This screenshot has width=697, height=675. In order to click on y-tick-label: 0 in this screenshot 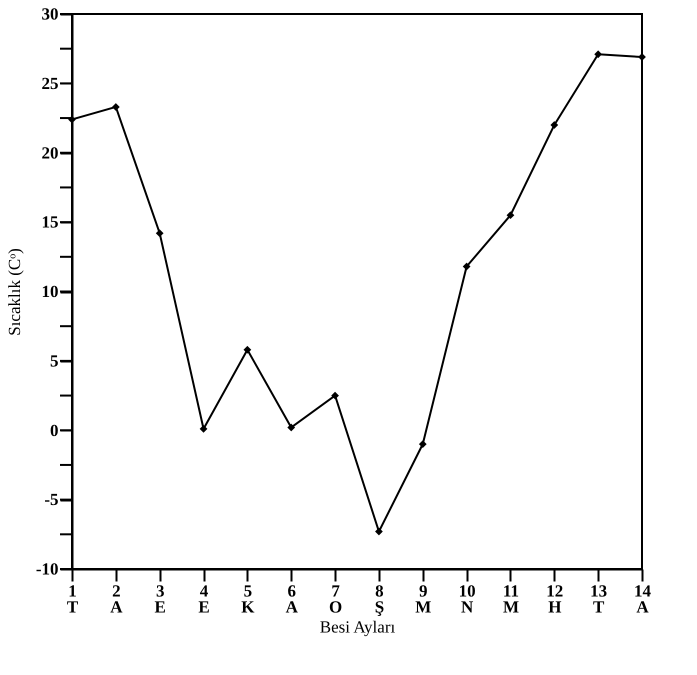, I will do `click(54, 430)`.